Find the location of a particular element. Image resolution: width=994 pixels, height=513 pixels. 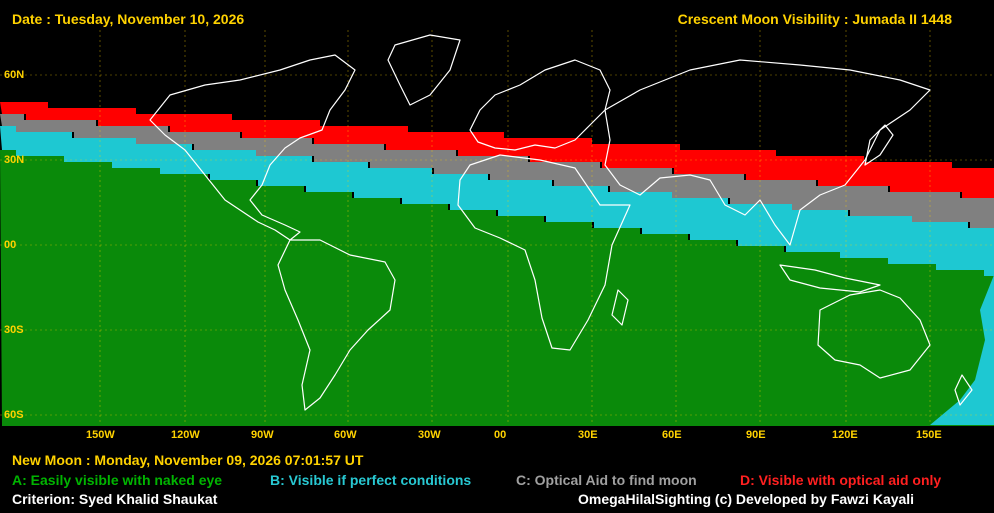

latitude-label: 00 is located at coordinates (10, 245).